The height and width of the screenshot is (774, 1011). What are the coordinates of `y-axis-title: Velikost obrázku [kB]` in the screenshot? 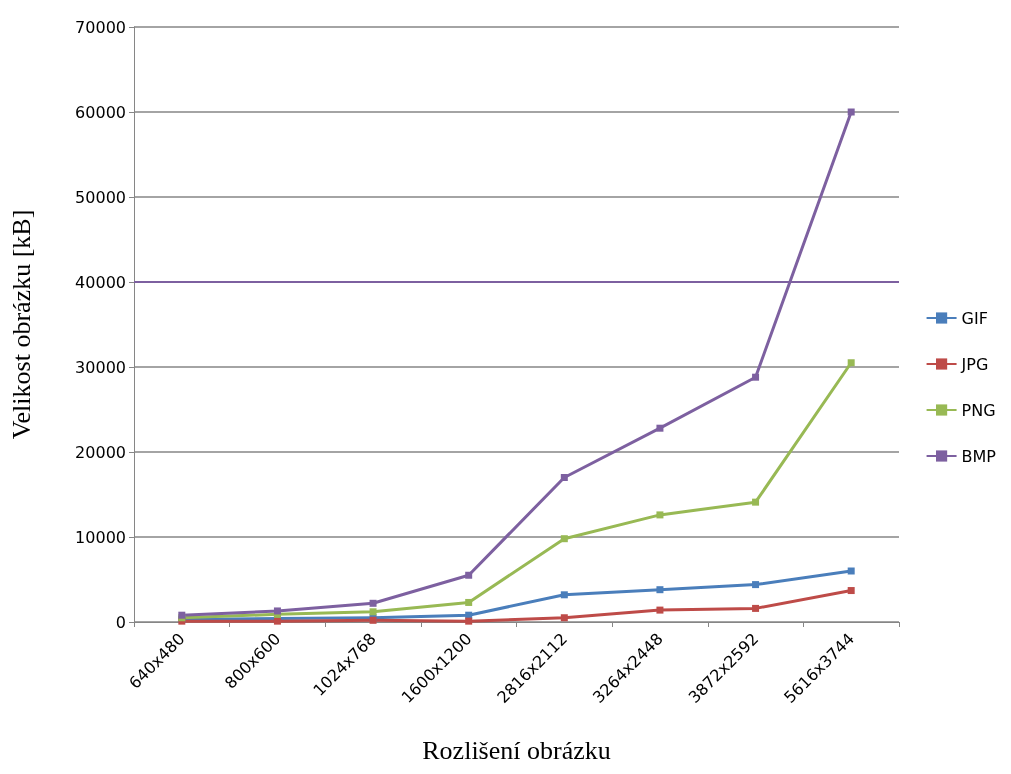 It's located at (21, 324).